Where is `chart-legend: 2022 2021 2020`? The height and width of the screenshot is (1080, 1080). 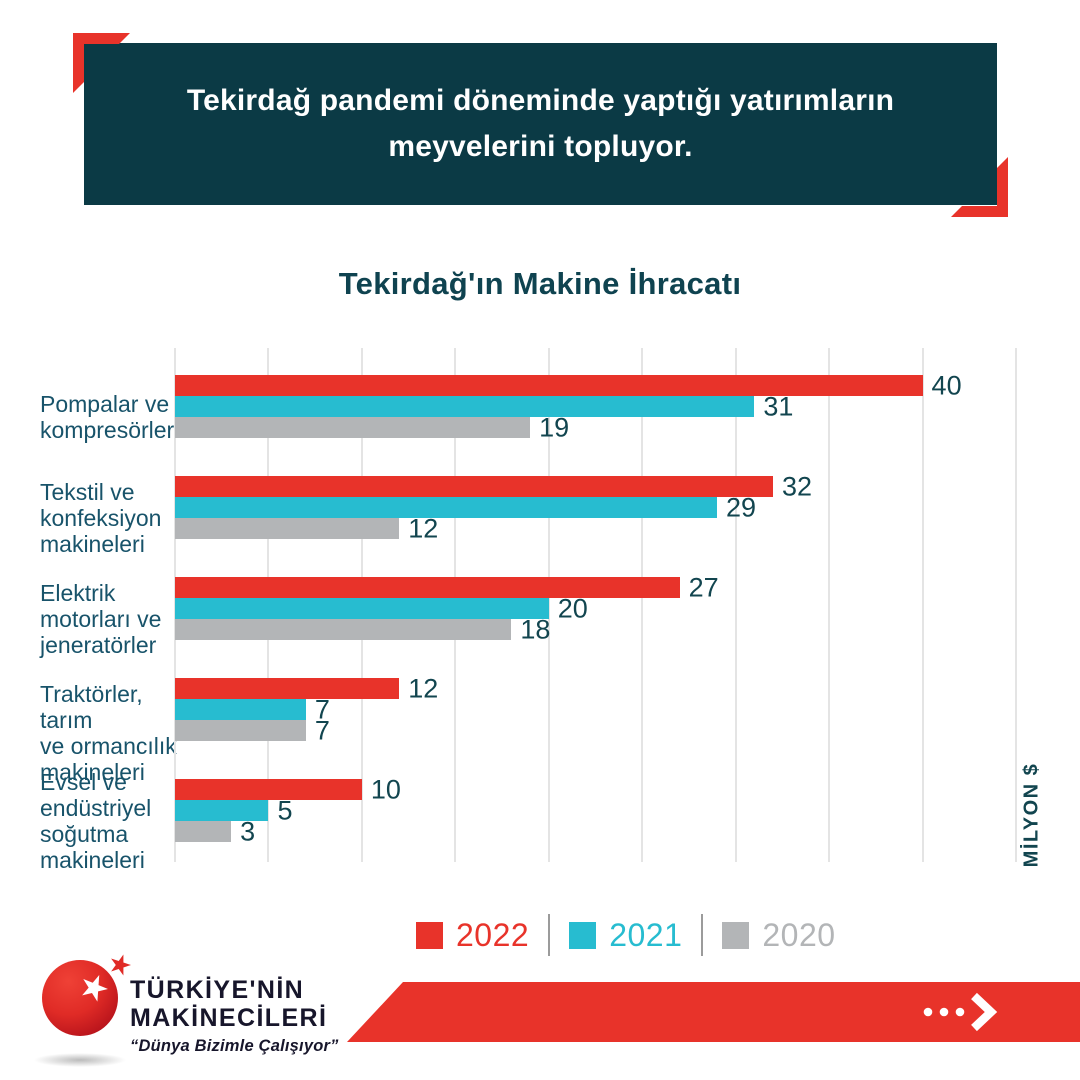 chart-legend: 2022 2021 2020 is located at coordinates (626, 935).